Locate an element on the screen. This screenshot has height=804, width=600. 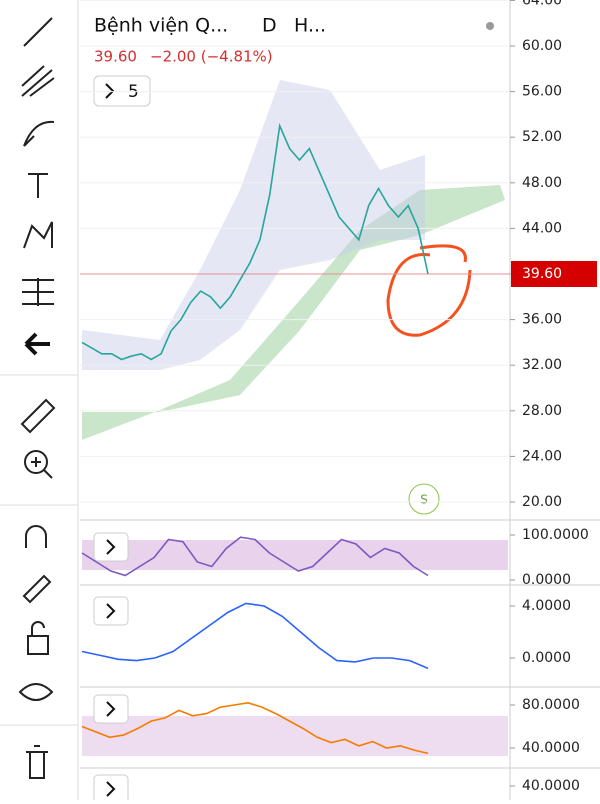
y-tick-label: 60.00 is located at coordinates (542, 46).